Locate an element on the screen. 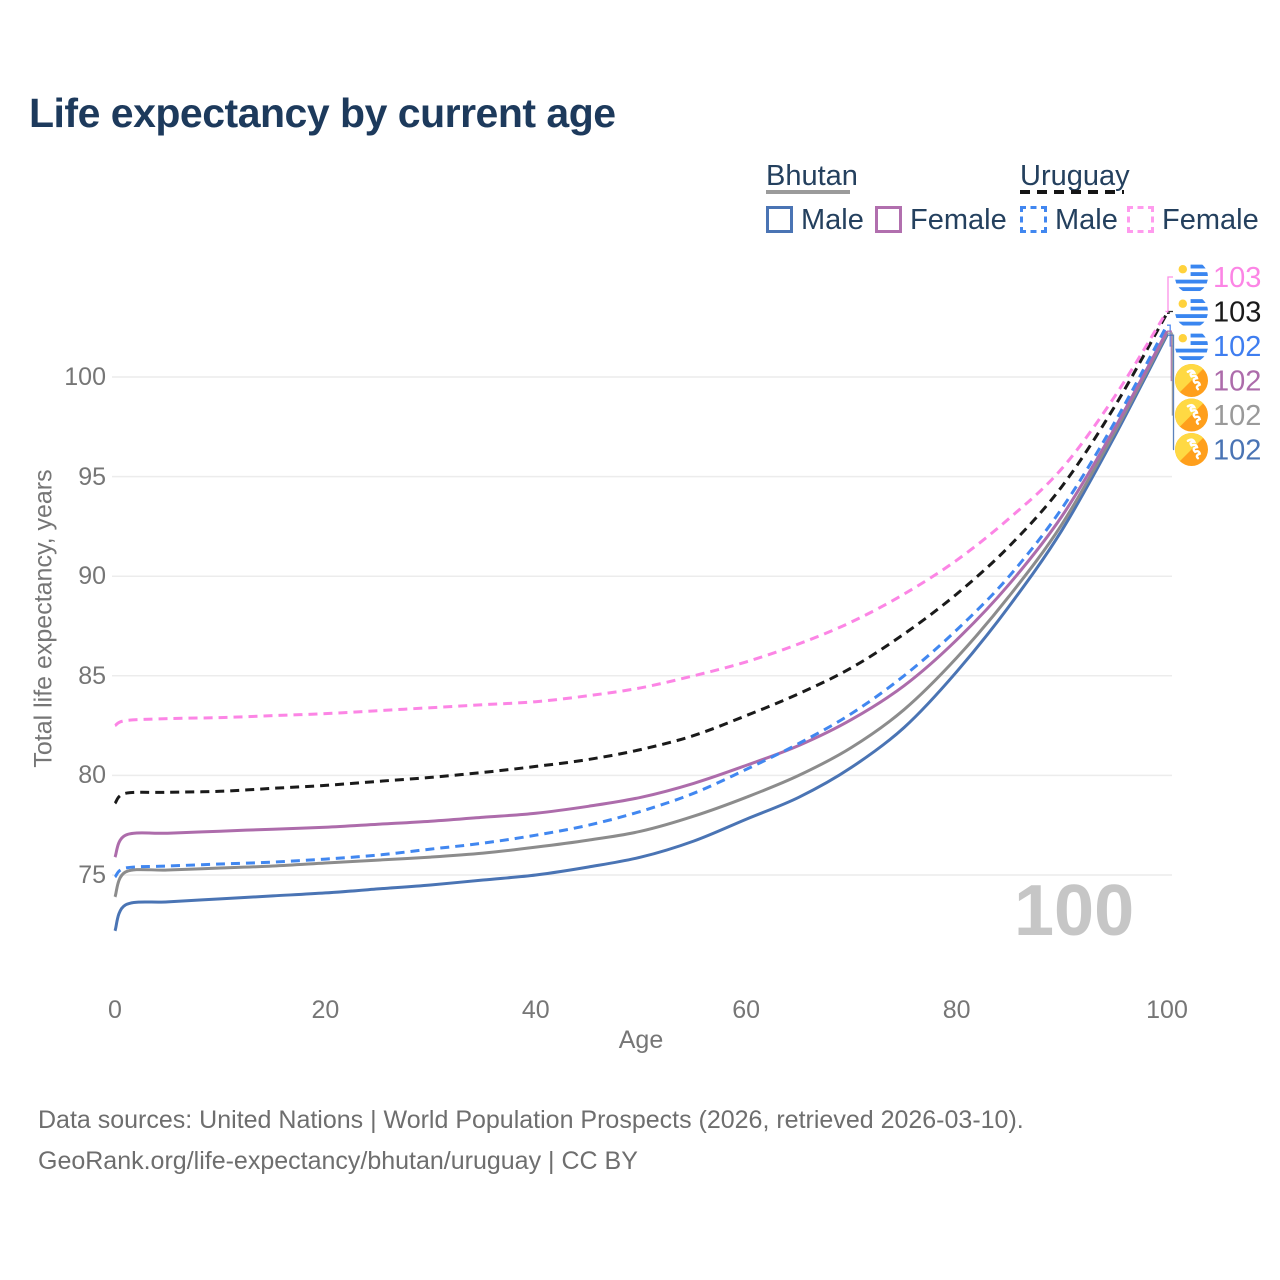  leader-line-bhutan_total is located at coordinates (1170, 374).